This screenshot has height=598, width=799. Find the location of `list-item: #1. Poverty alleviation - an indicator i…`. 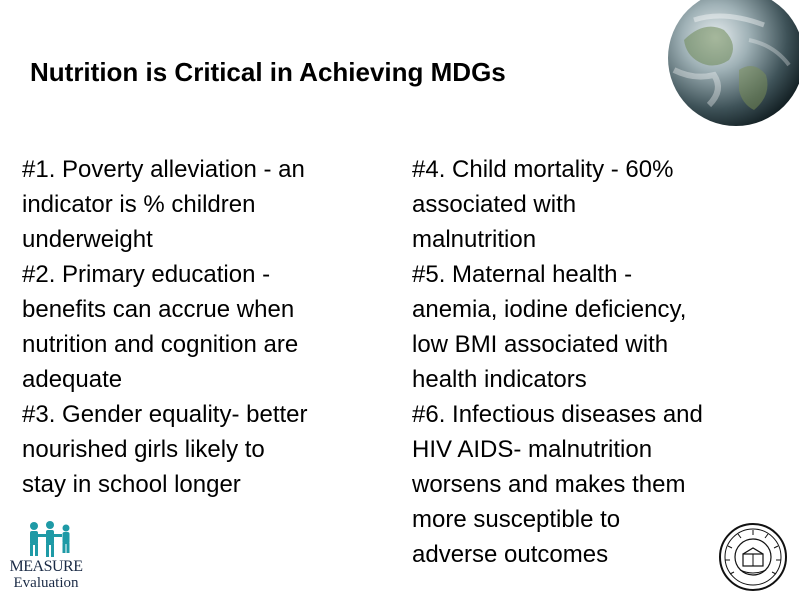

list-item: #1. Poverty alleviation - an indicator i… is located at coordinates (207, 204).